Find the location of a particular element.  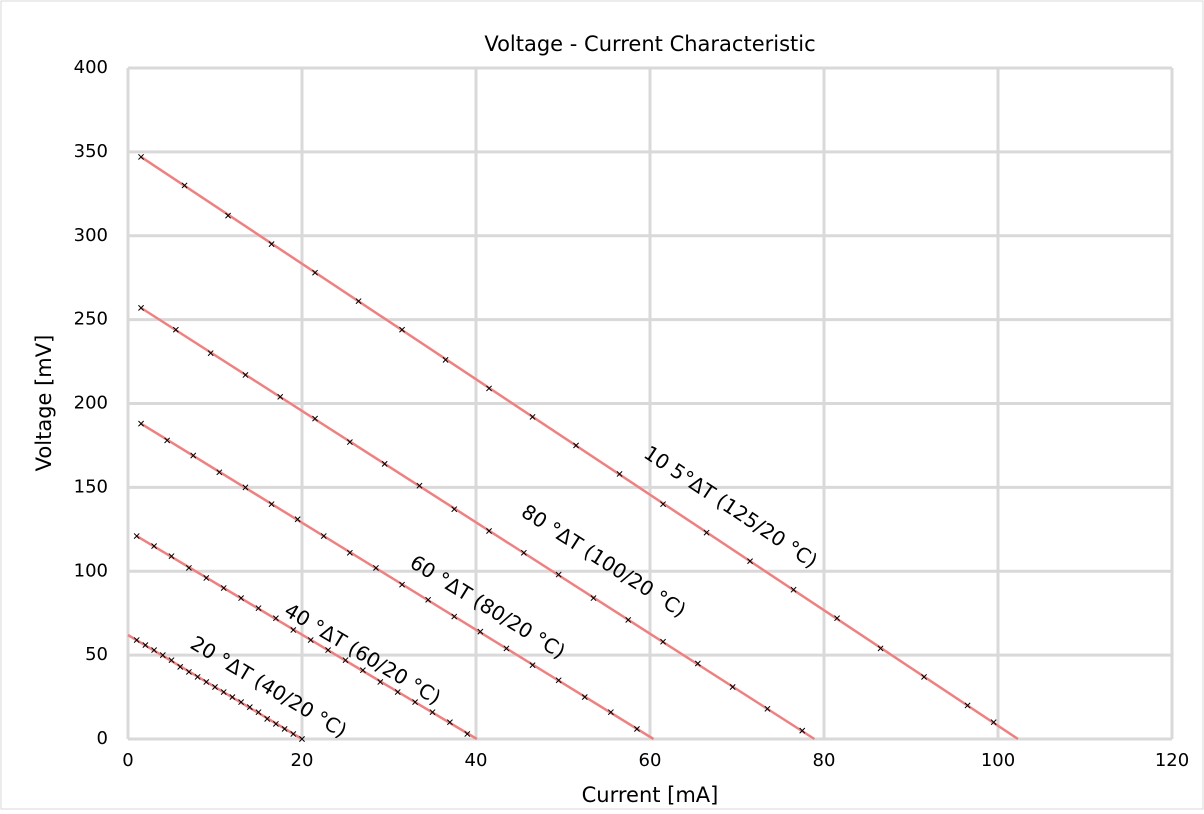

x-tick-label: 100 is located at coordinates (998, 760).